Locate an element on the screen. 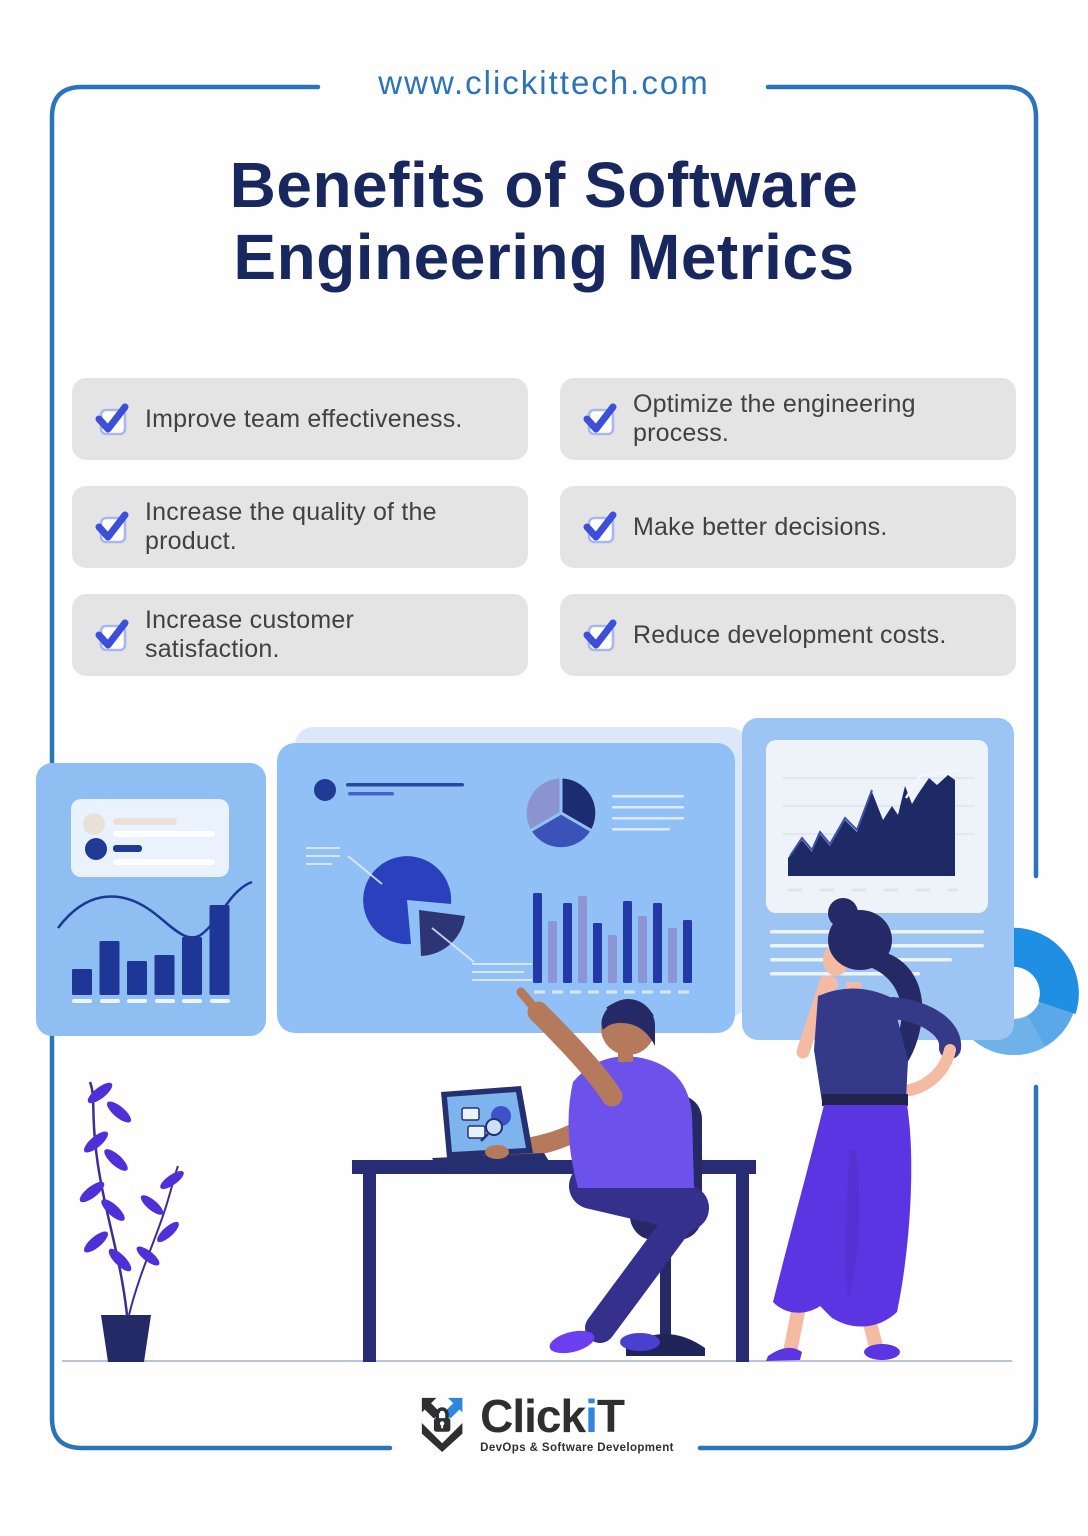 The image size is (1088, 1536). benefit-label: Increase the quality of the product. is located at coordinates (291, 526).